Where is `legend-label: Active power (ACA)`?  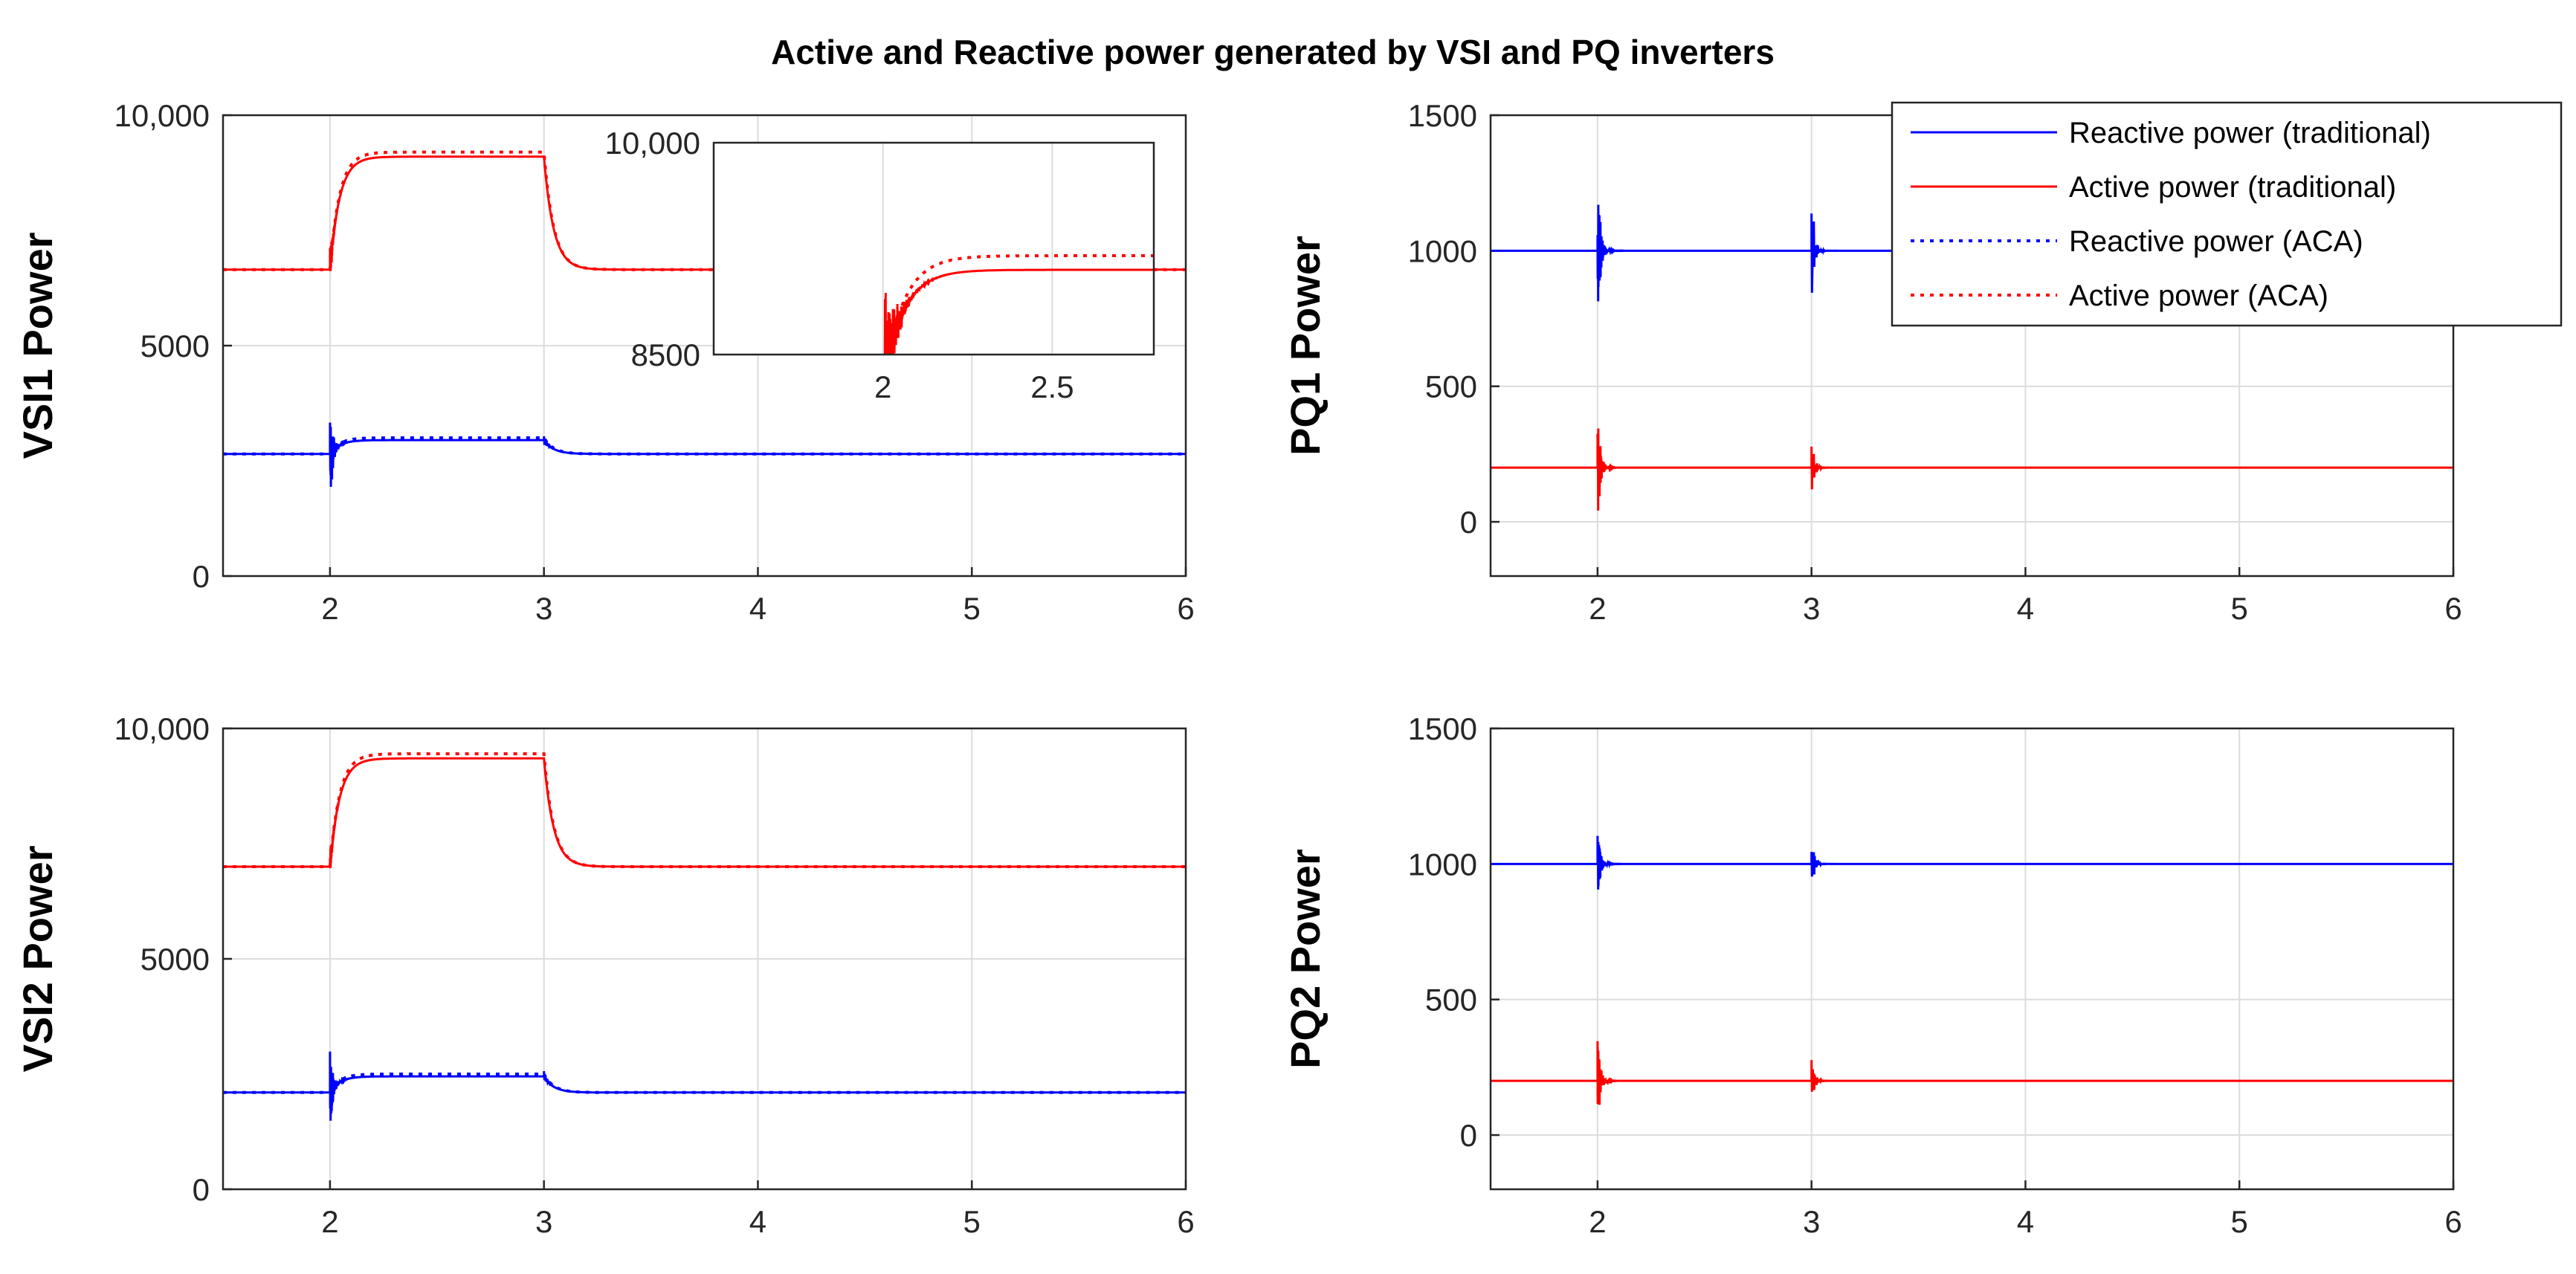 legend-label: Active power (ACA) is located at coordinates (2198, 295).